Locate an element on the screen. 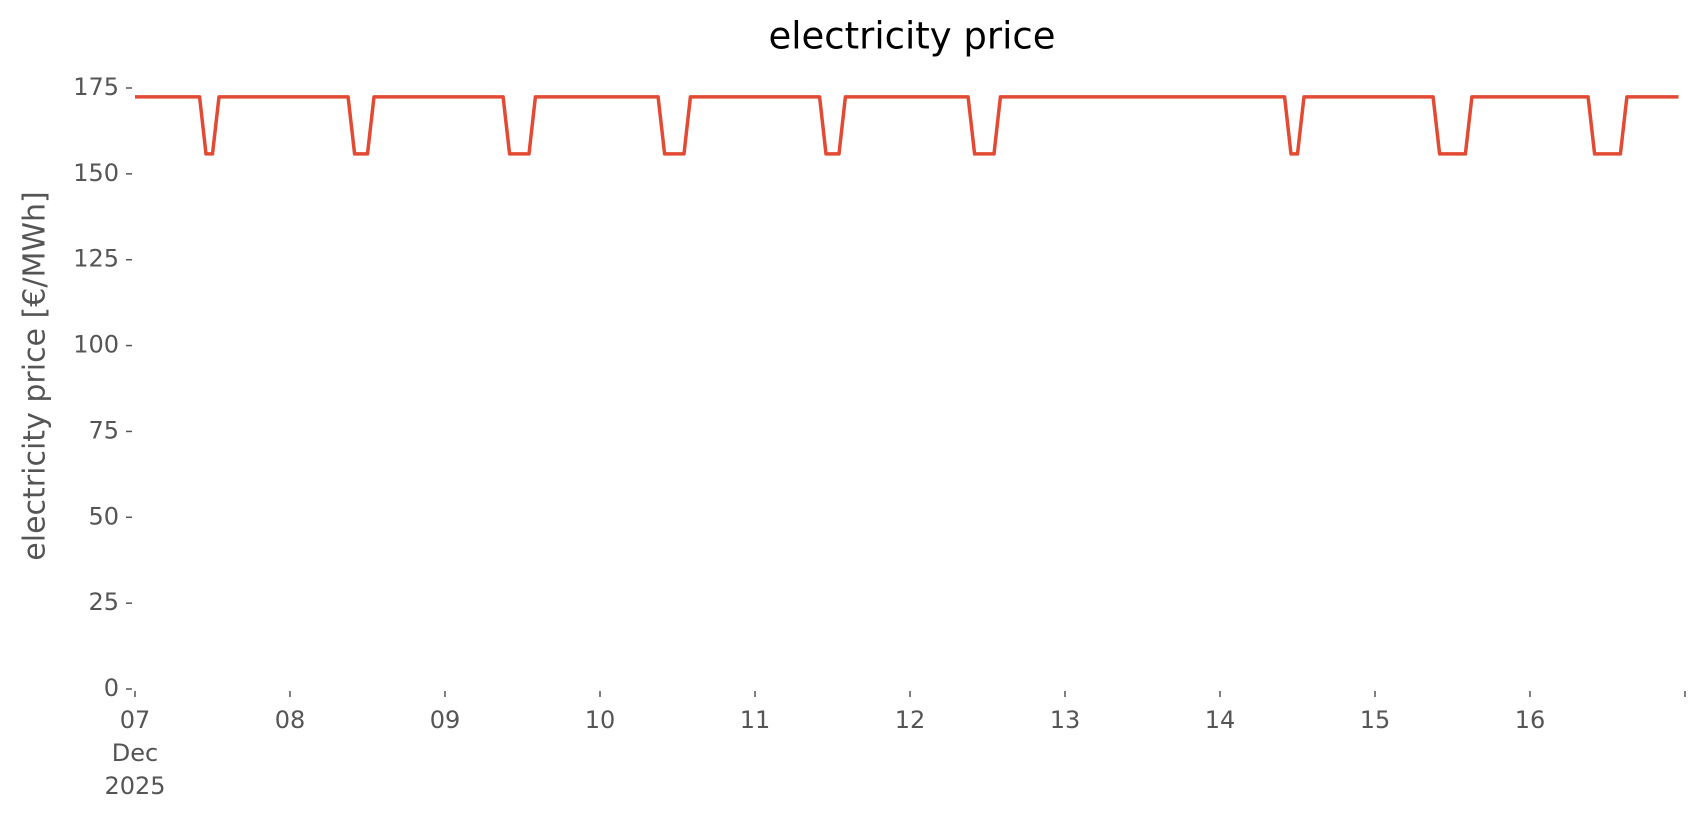 The height and width of the screenshot is (815, 1706). y-tick-label: 75 is located at coordinates (103, 430).